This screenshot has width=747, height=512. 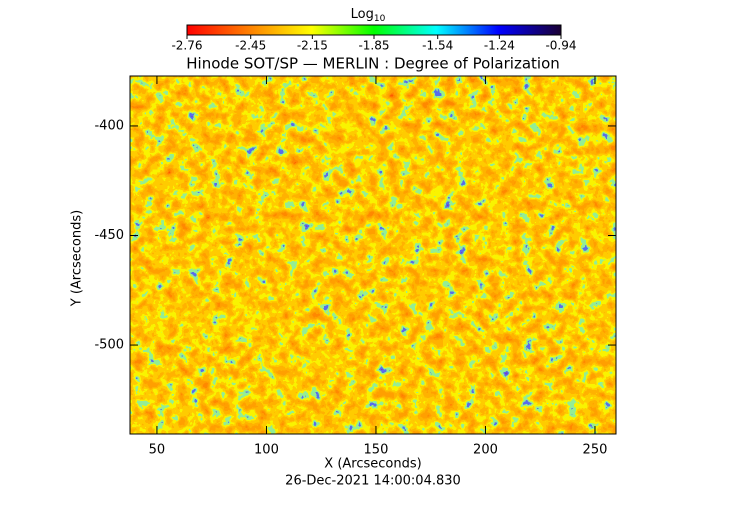 I want to click on x-tick-label: 150, so click(x=376, y=450).